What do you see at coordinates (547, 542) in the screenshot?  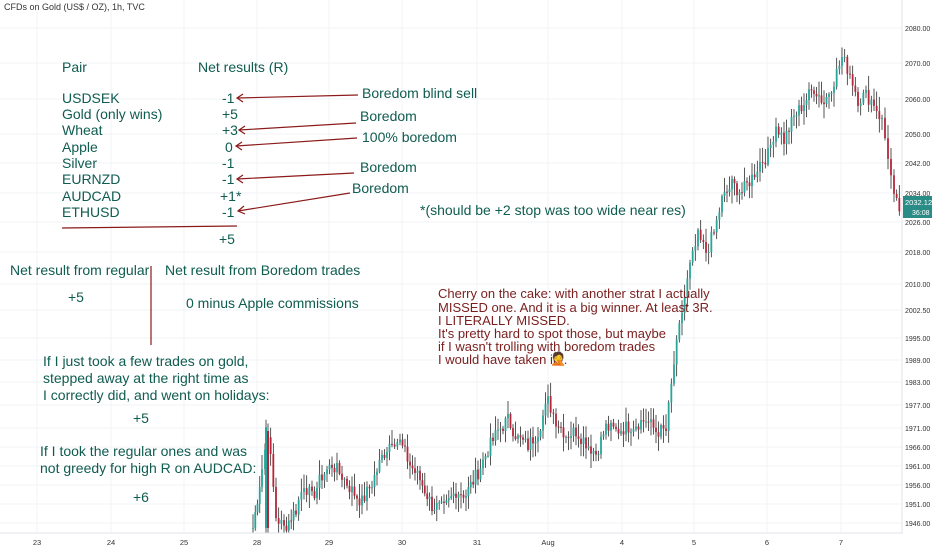 I see `time-tick-label: Aug` at bounding box center [547, 542].